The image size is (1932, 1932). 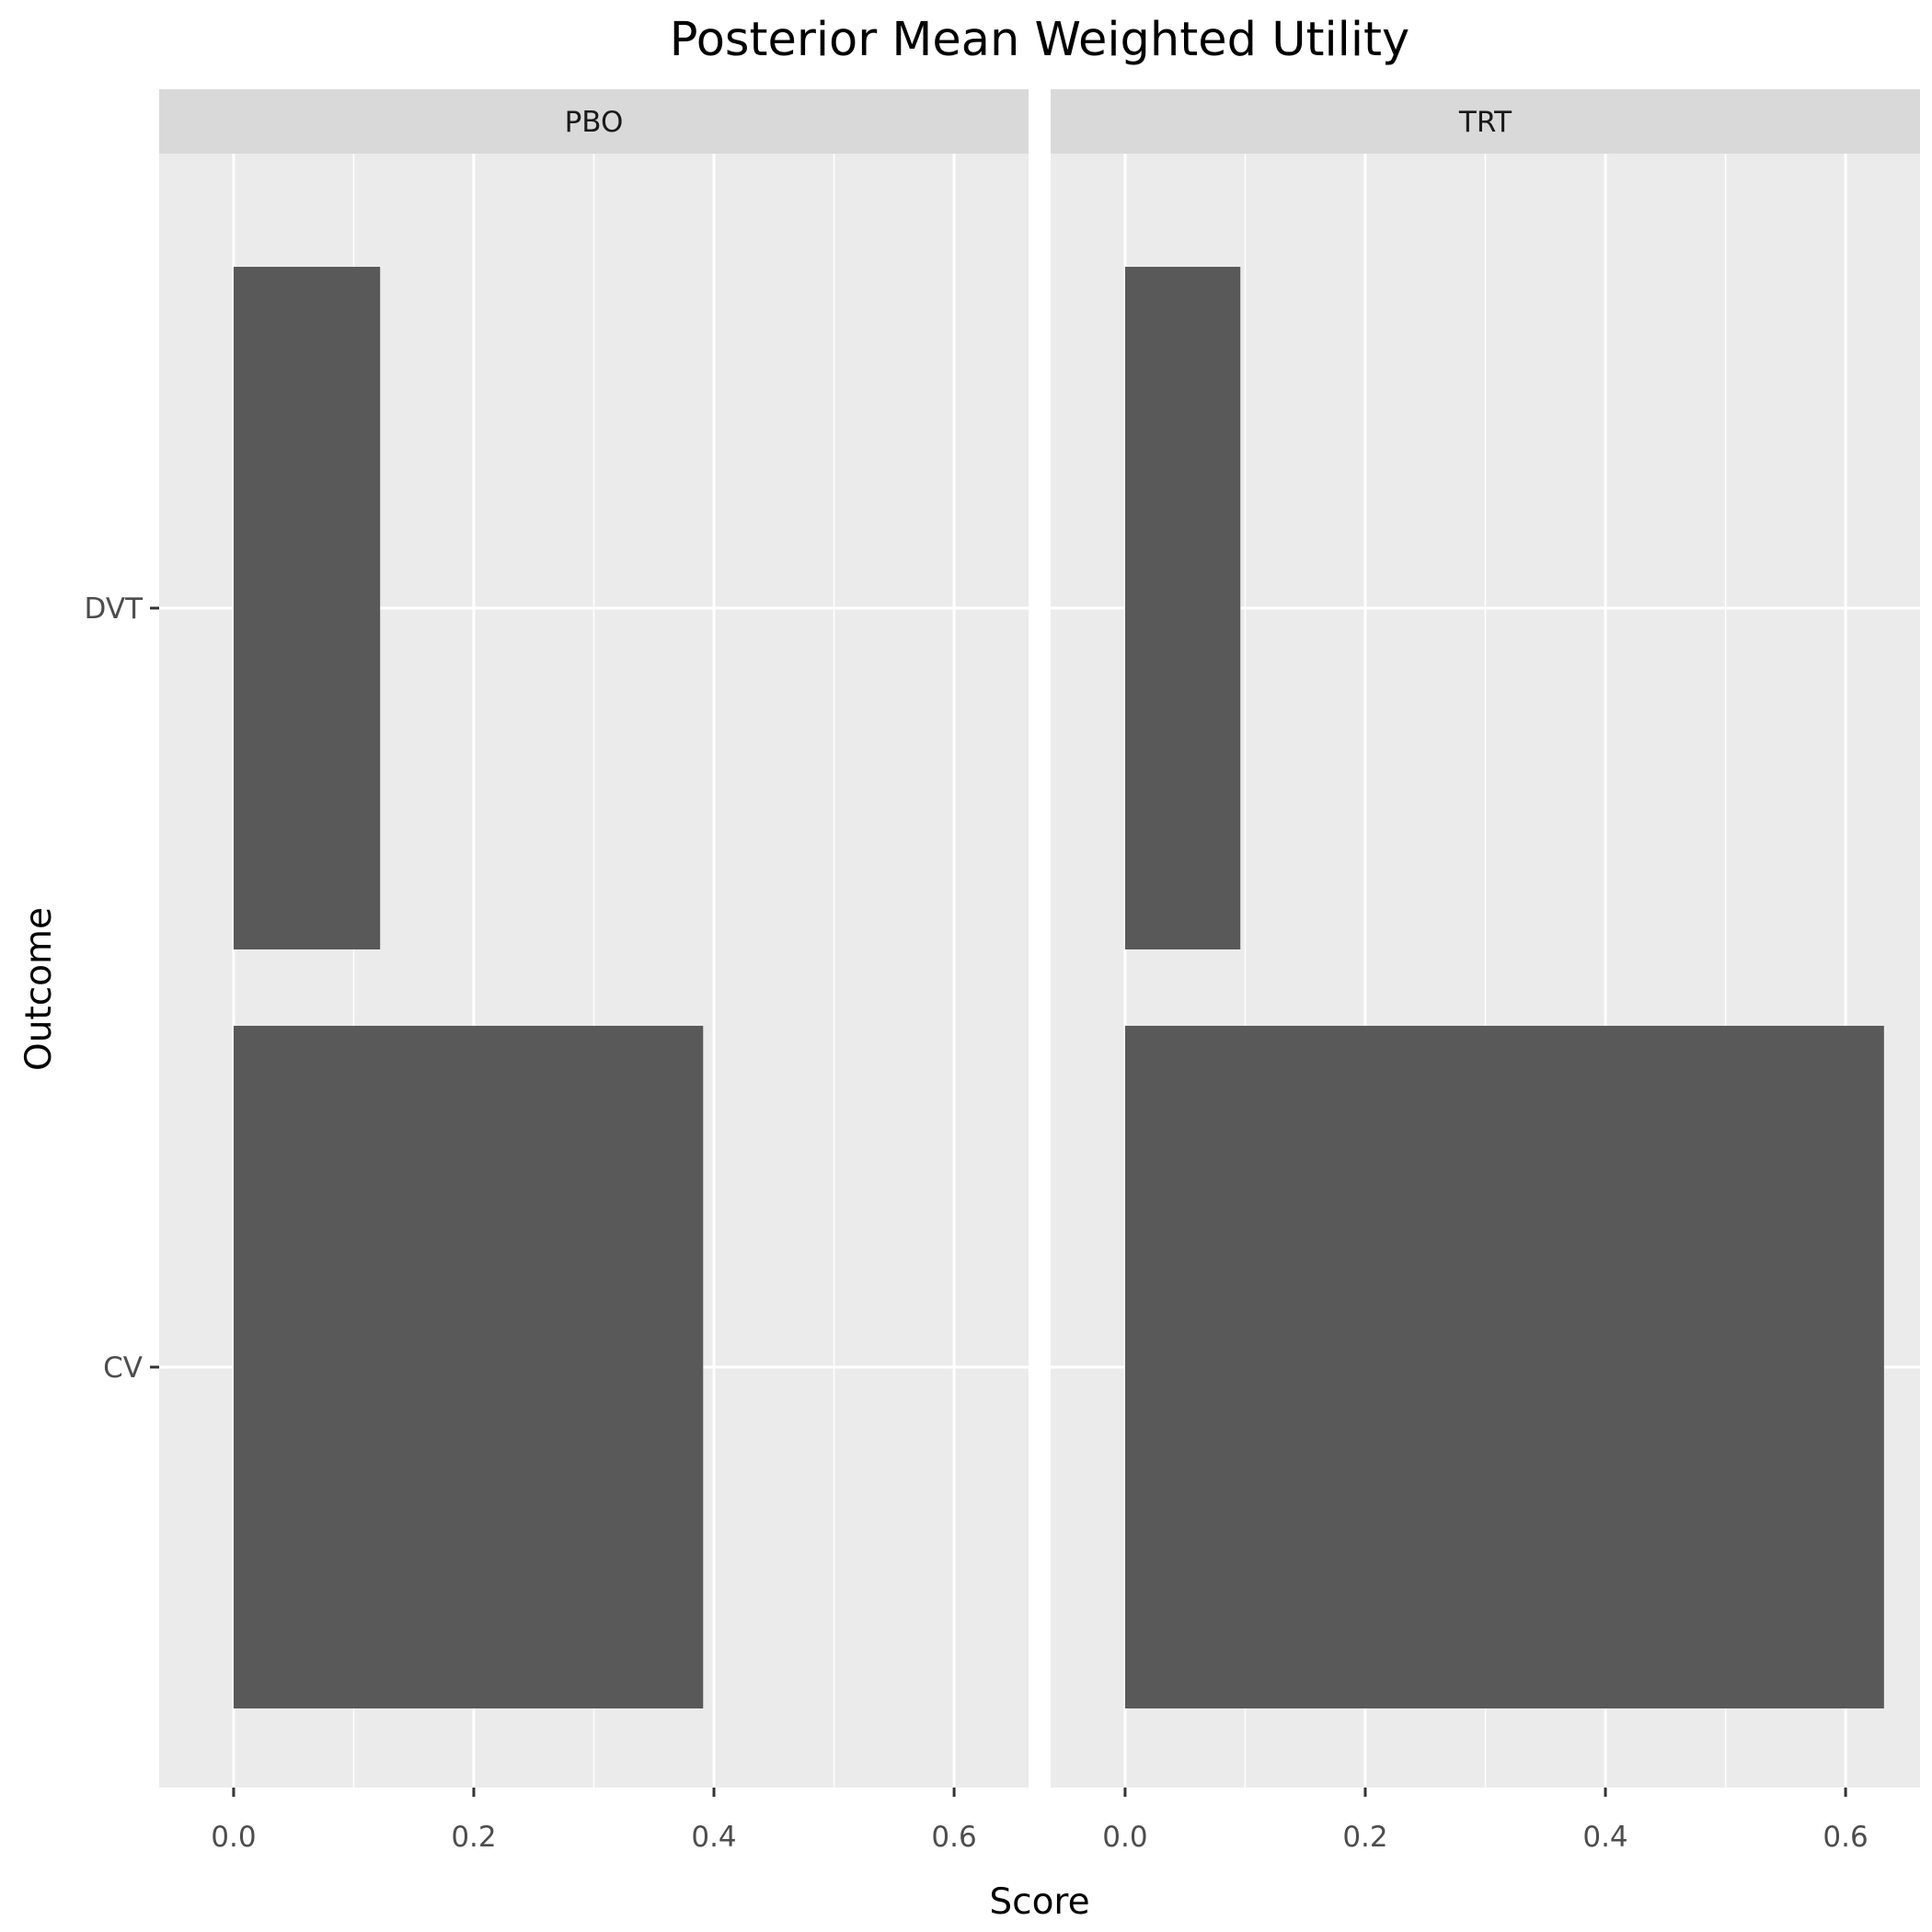 What do you see at coordinates (114, 609) in the screenshot?
I see `y-tick-label-dvt: DVT` at bounding box center [114, 609].